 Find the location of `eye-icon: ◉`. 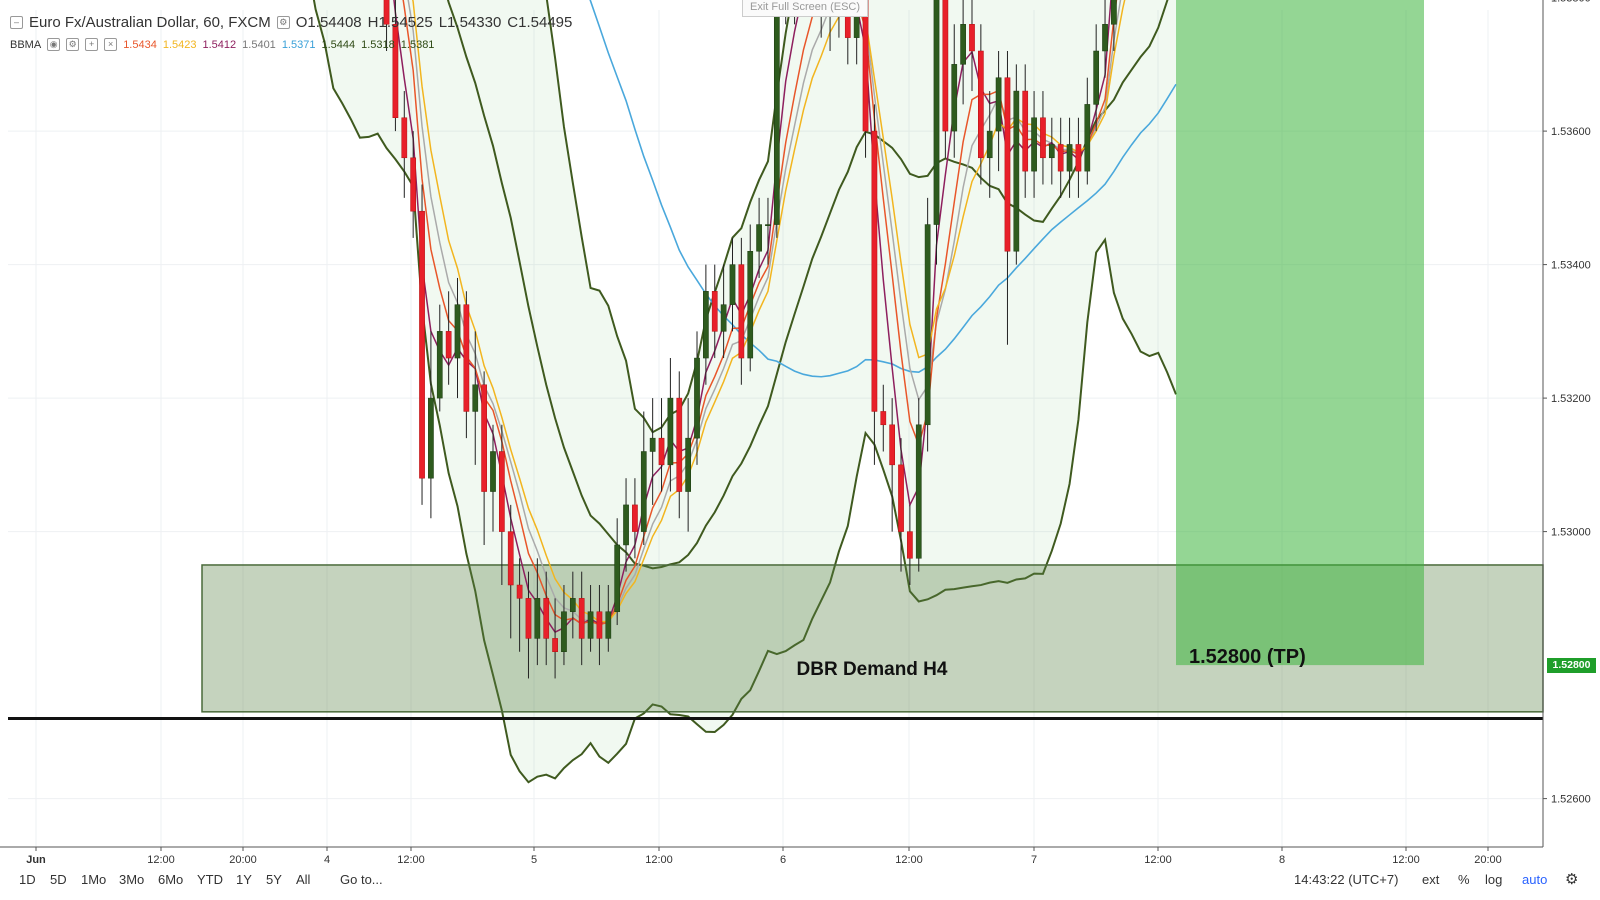

eye-icon: ◉ is located at coordinates (54, 44).